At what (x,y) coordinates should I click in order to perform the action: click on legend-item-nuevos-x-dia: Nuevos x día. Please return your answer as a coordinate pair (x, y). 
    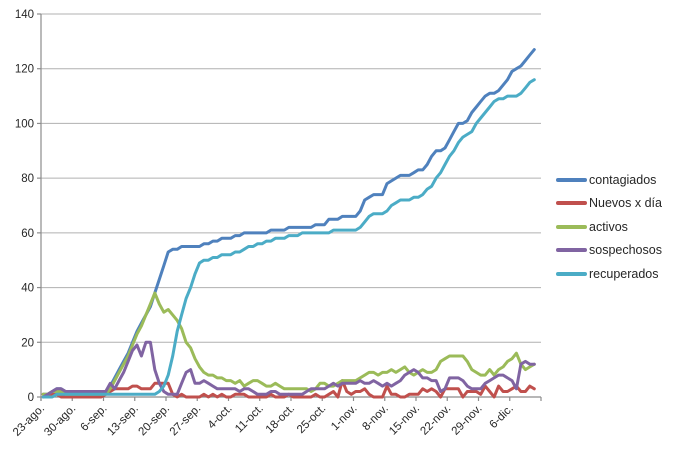
    Looking at the image, I should click on (609, 203).